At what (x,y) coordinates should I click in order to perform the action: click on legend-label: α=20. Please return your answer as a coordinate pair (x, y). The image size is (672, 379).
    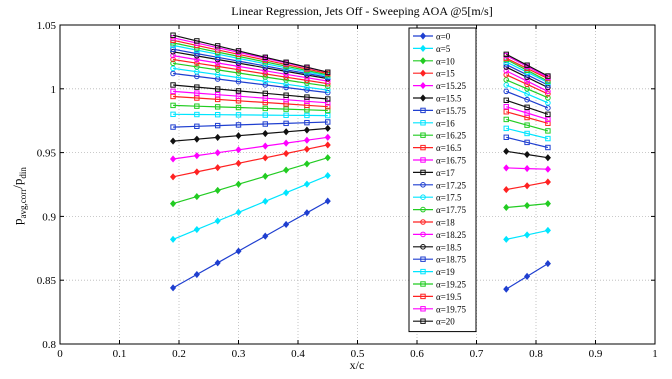
    Looking at the image, I should click on (445, 322).